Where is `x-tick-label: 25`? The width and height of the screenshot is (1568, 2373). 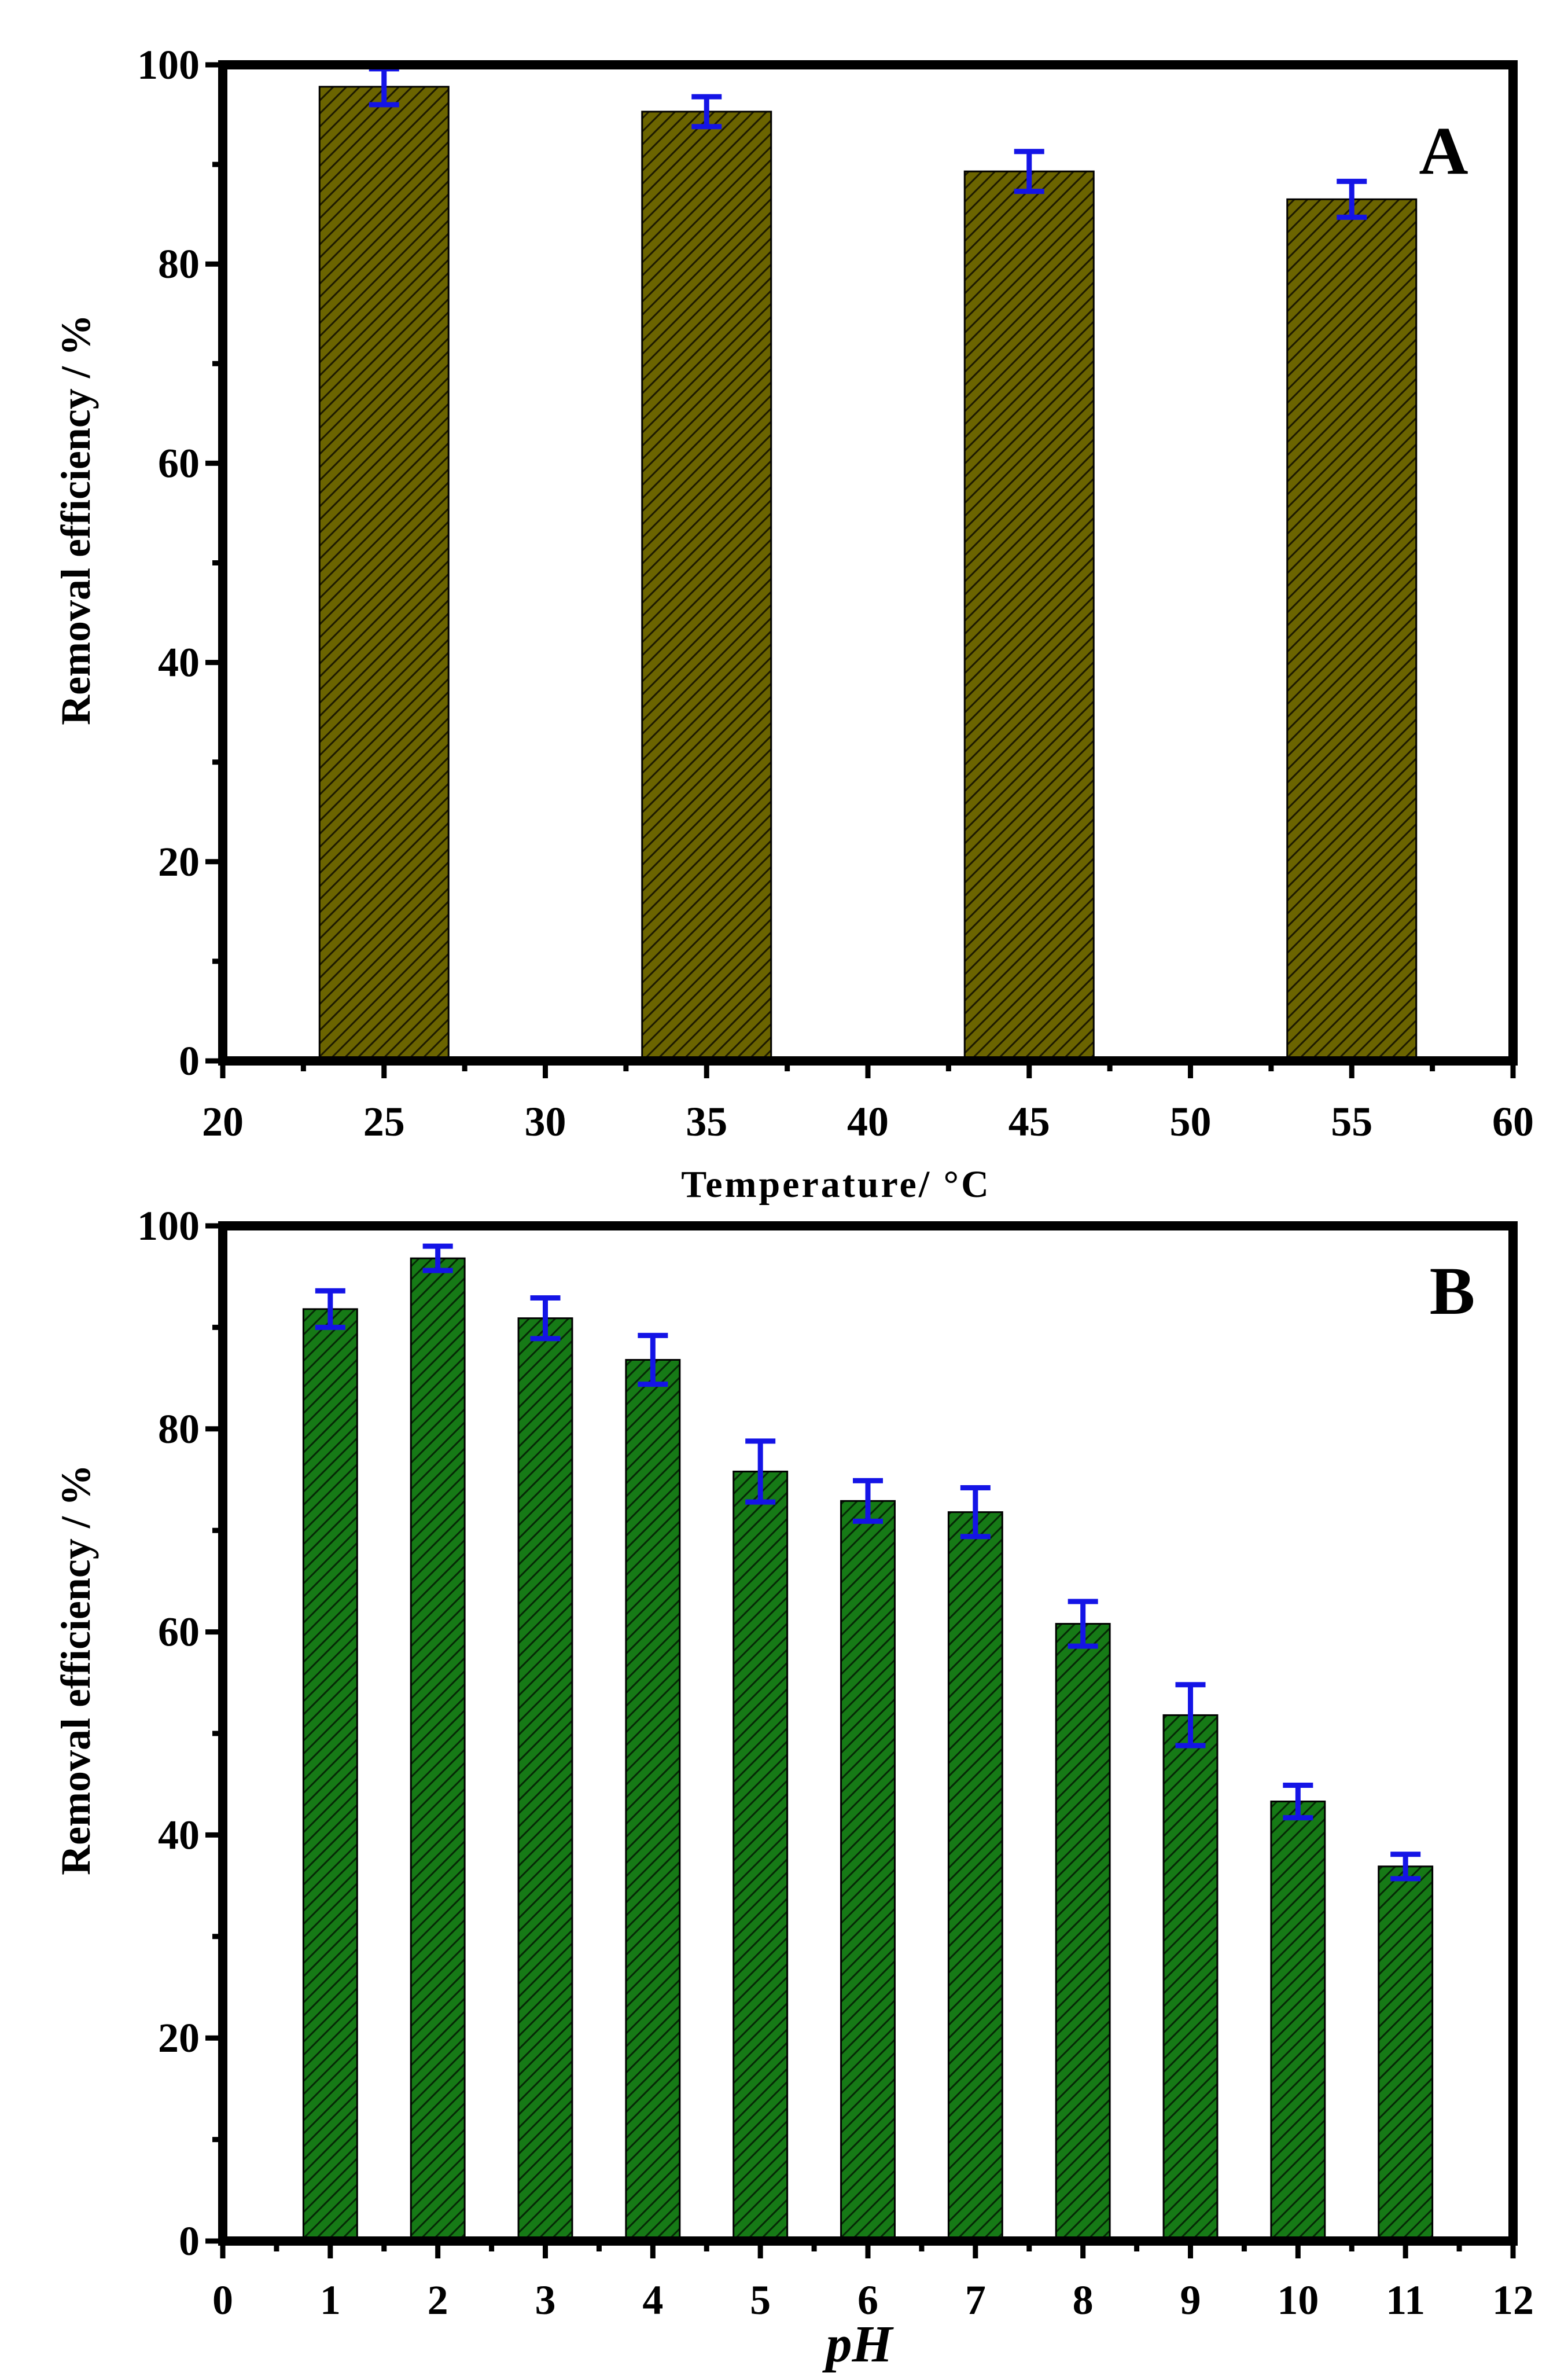 x-tick-label: 25 is located at coordinates (384, 1122).